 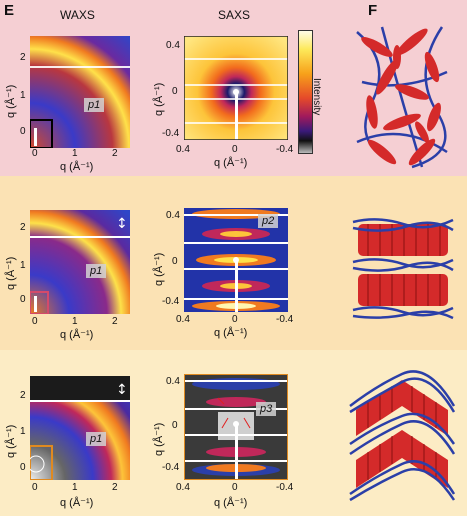 I want to click on saxs-tag-row3: p3, so click(x=266, y=409).